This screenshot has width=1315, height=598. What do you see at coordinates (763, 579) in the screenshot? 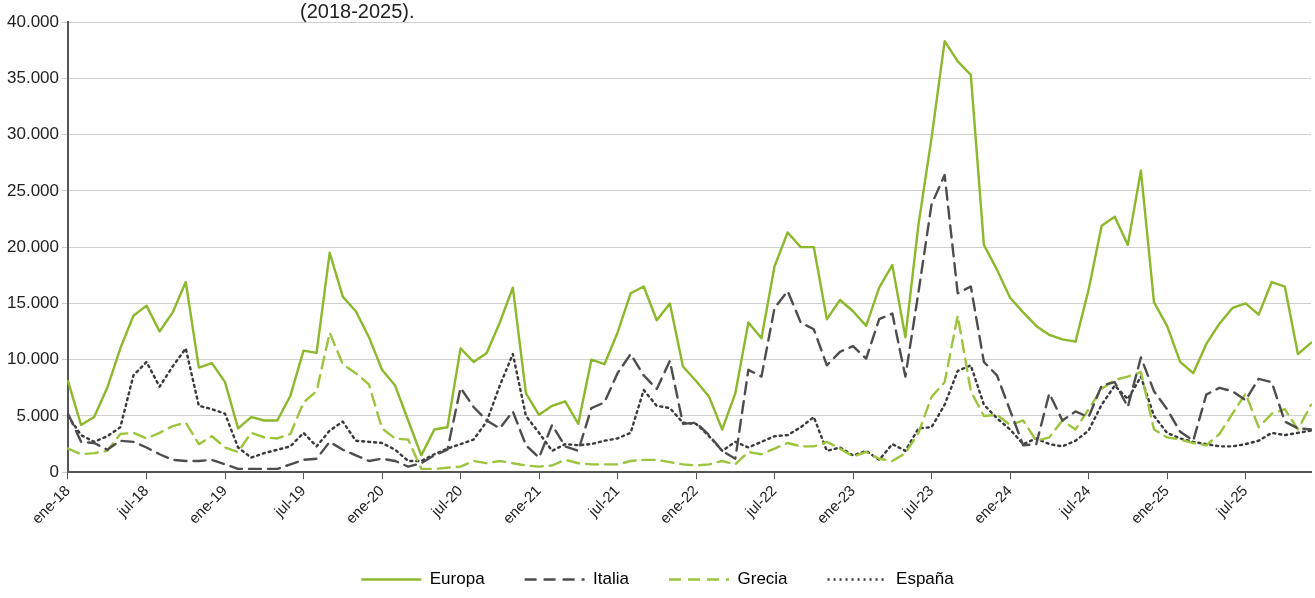
I see `legend-label: Grecia` at bounding box center [763, 579].